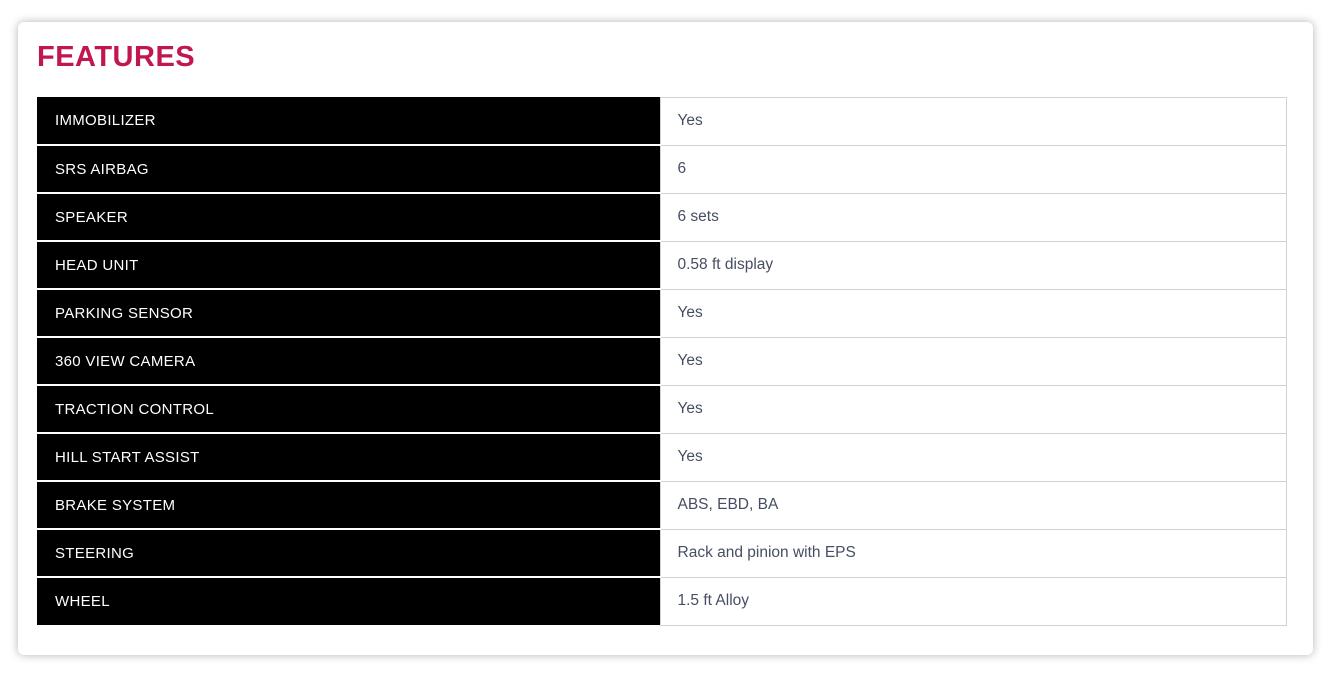 This screenshot has width=1331, height=684. I want to click on feature-value-cell: Rack and pinion with EPS, so click(973, 553).